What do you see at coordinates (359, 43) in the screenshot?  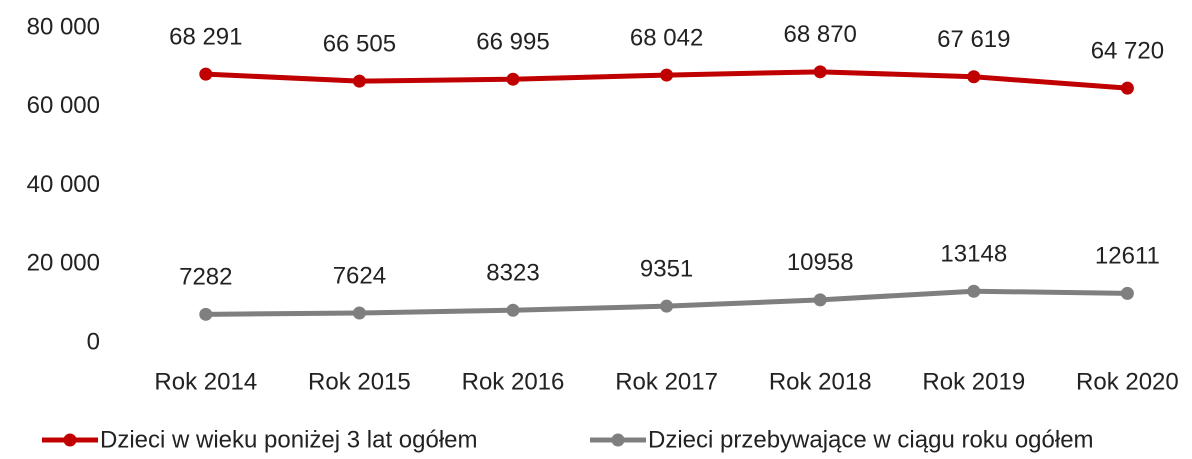 I see `data-label: 66 505` at bounding box center [359, 43].